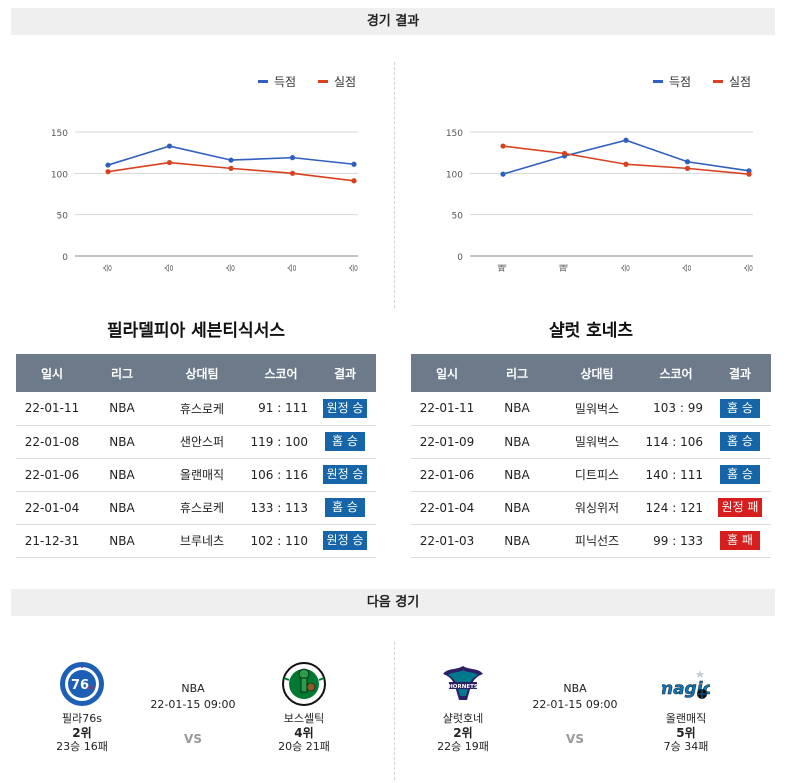  I want to click on table-row: 22-01-09 NBA 밀워벅스 114 : 106 홈 승, so click(591, 442).